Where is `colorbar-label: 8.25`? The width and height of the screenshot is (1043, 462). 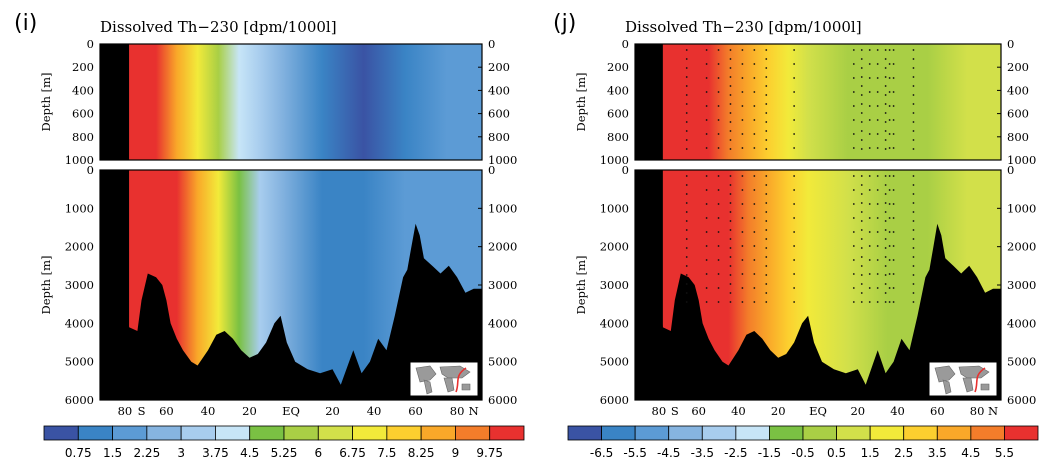
colorbar-label: 8.25 is located at coordinates (421, 453).